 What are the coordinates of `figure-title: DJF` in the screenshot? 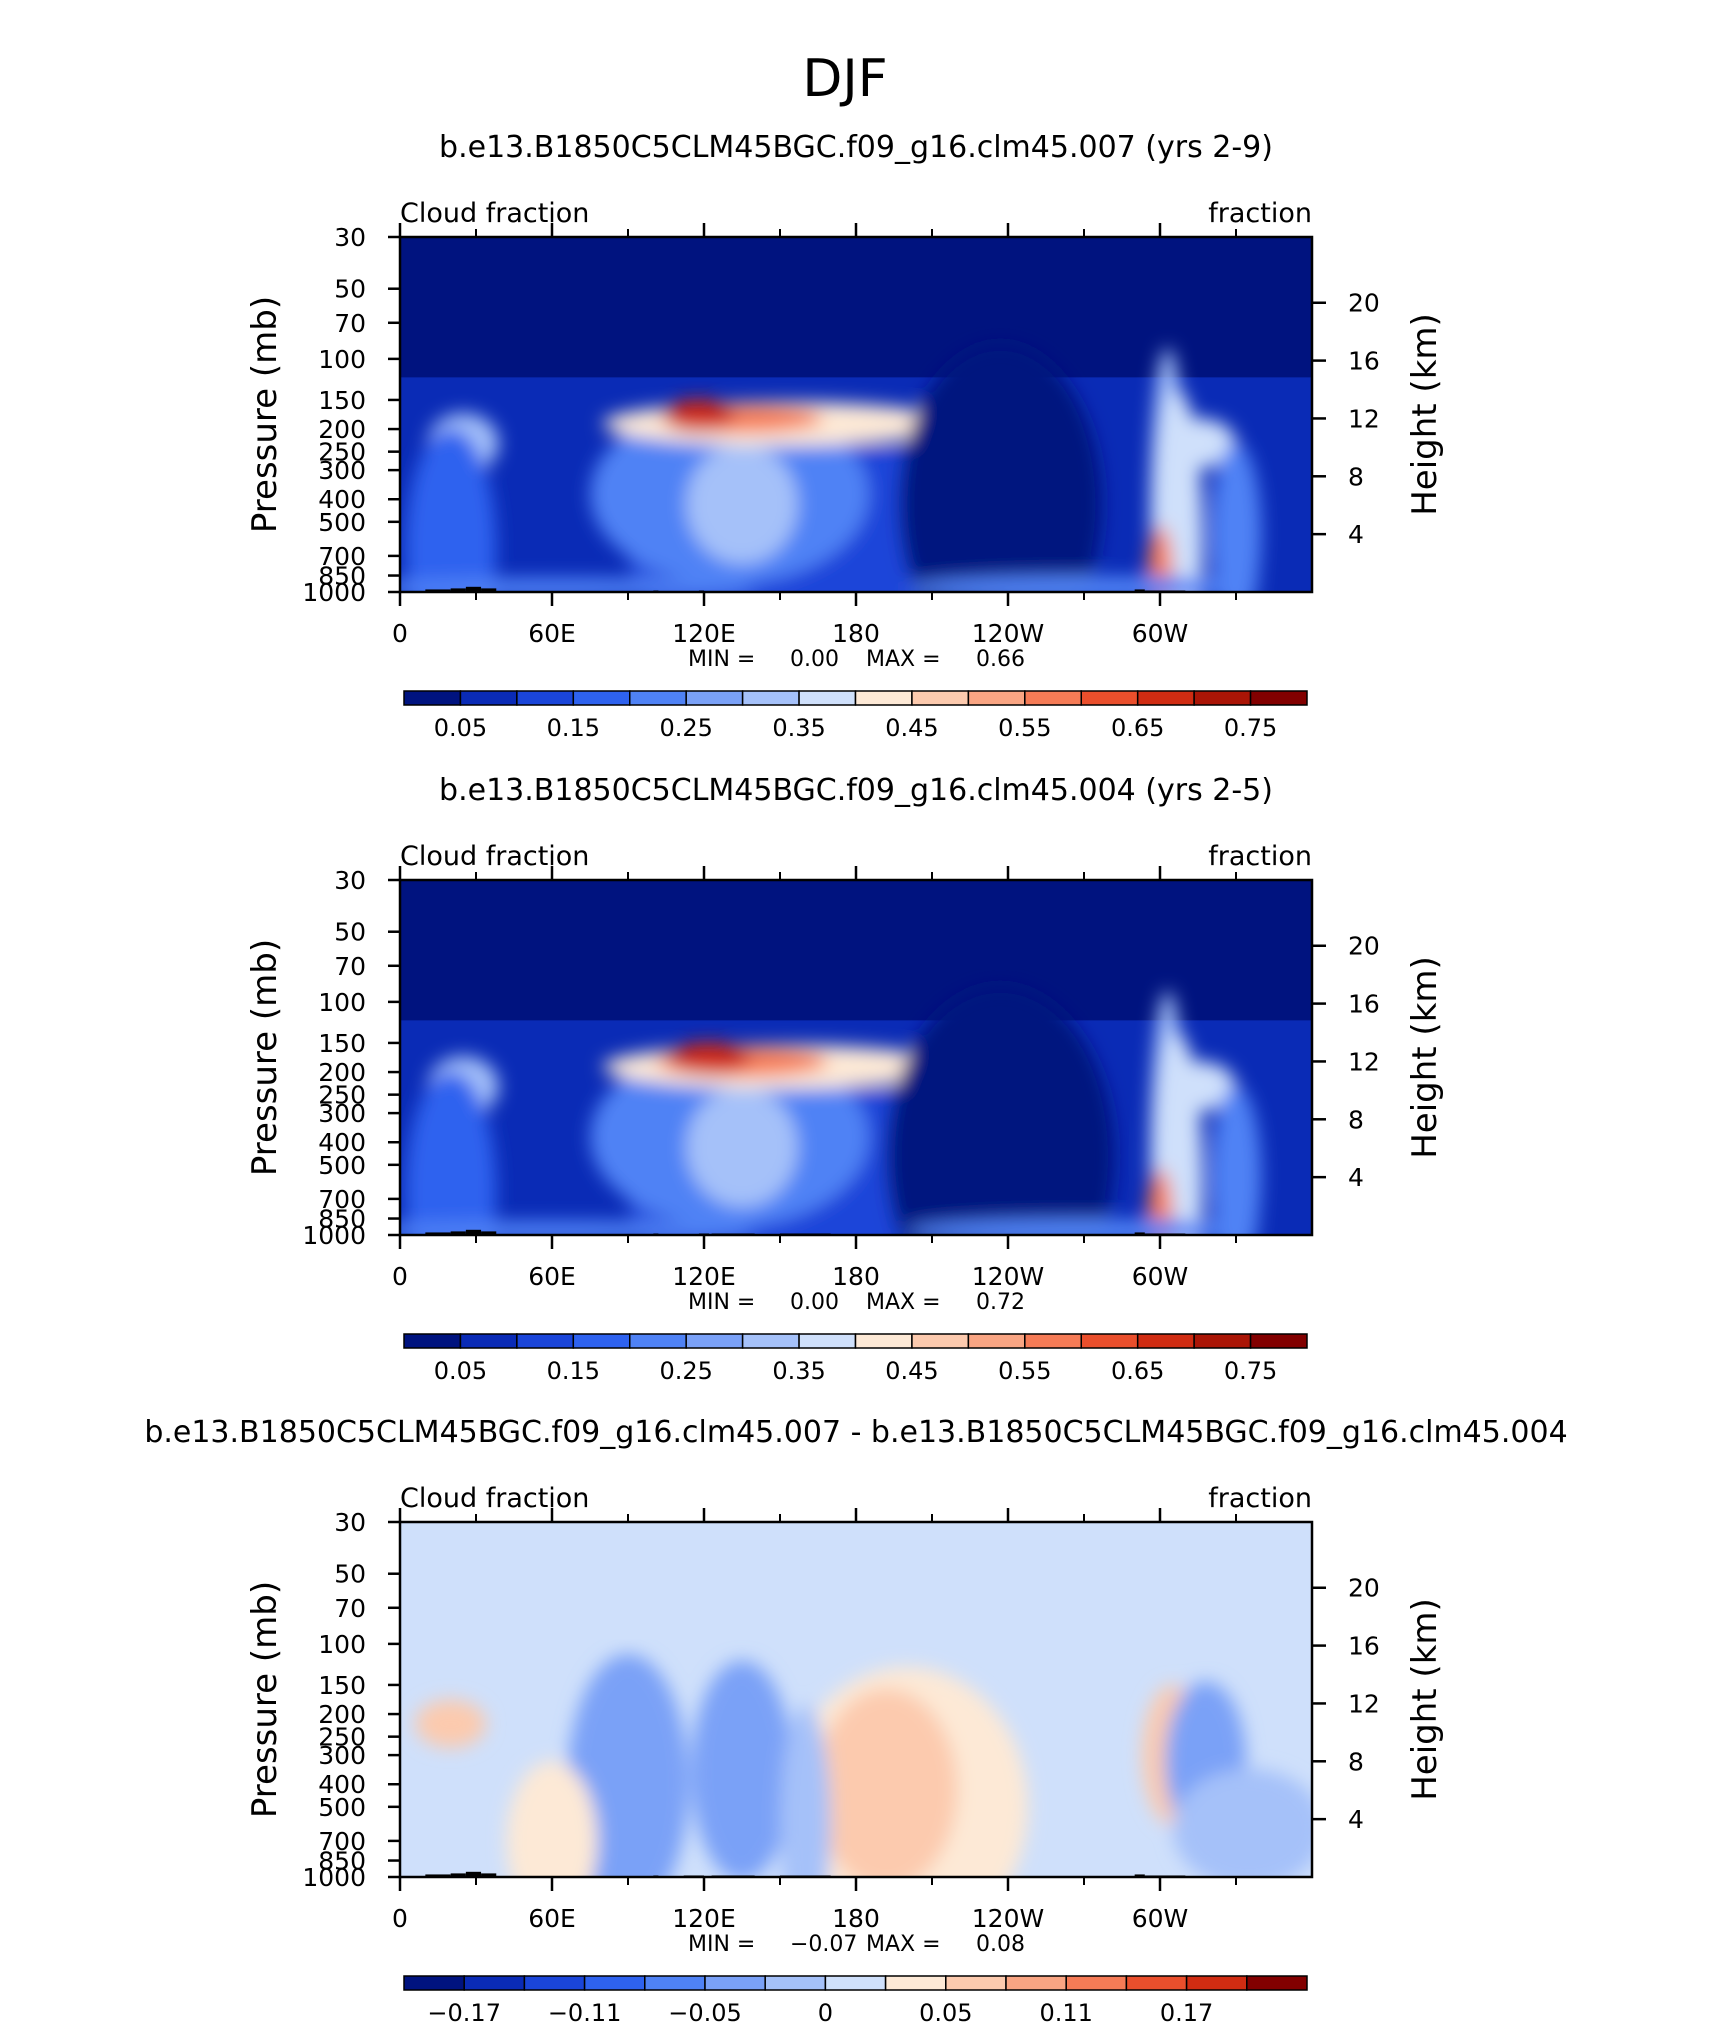 It's located at (844, 79).